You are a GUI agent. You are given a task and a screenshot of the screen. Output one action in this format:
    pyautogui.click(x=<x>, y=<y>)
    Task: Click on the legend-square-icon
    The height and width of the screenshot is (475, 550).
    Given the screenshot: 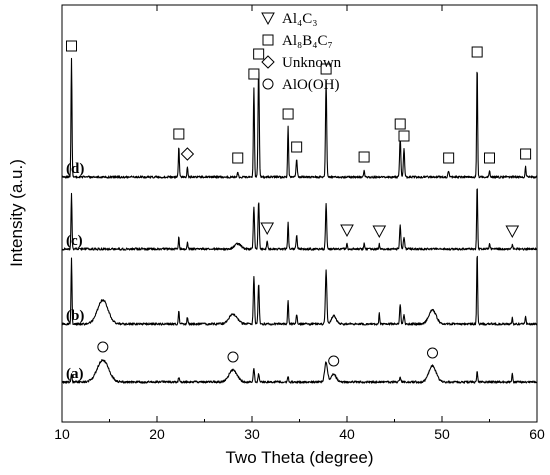 What is the action you would take?
    pyautogui.click(x=268, y=40)
    